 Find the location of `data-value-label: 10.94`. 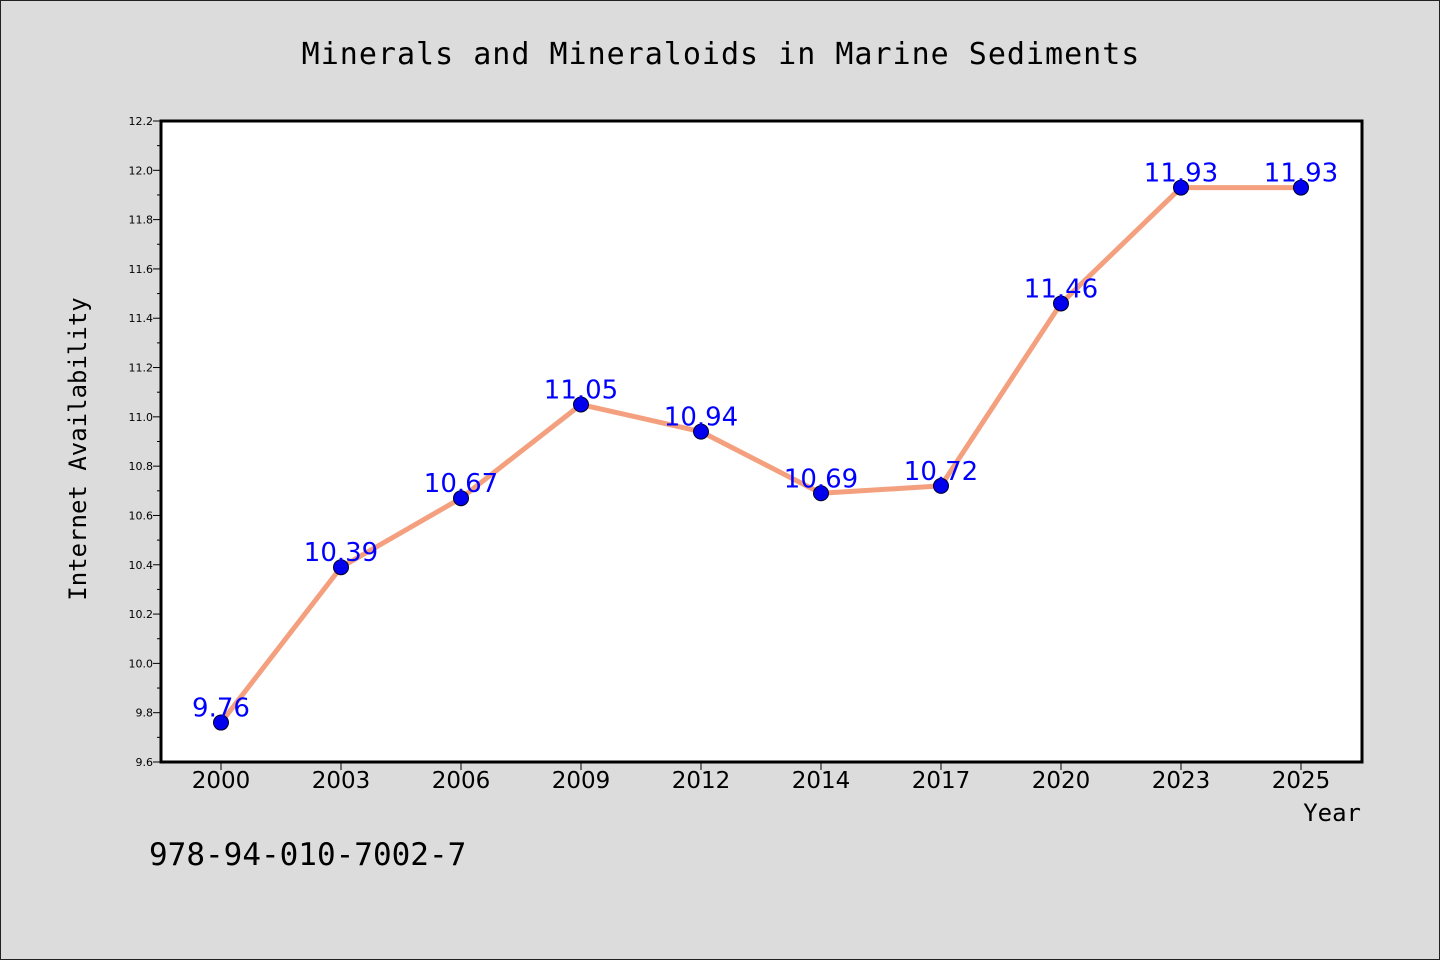

data-value-label: 10.94 is located at coordinates (701, 418).